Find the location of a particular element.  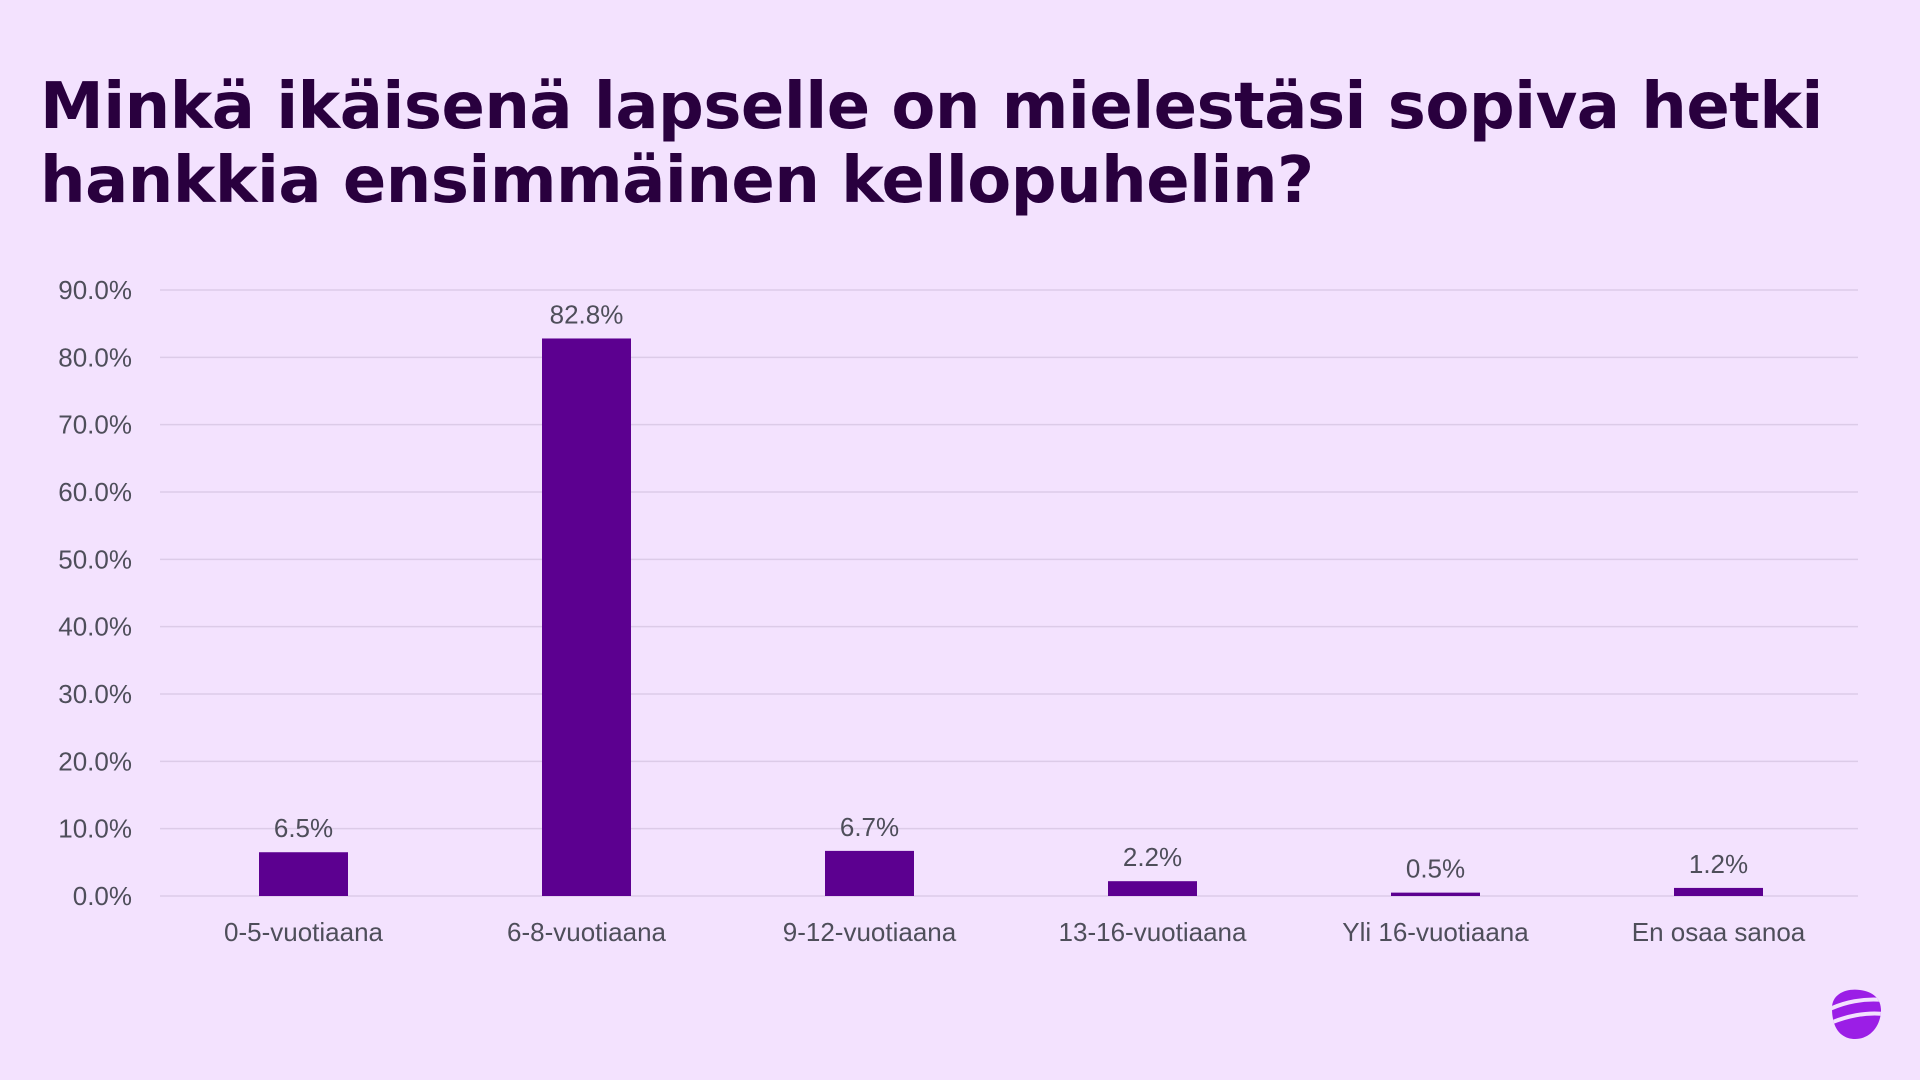

bar-data-label: 82.8% is located at coordinates (587, 314).